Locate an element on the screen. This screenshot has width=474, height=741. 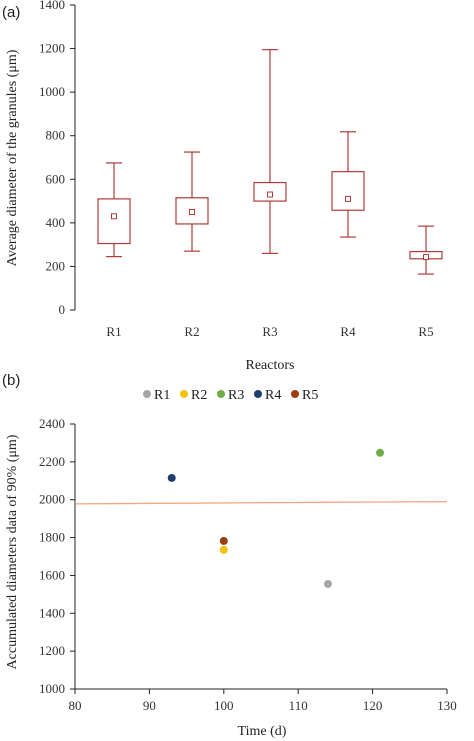
legend-item-r3: R3 is located at coordinates (230, 395).